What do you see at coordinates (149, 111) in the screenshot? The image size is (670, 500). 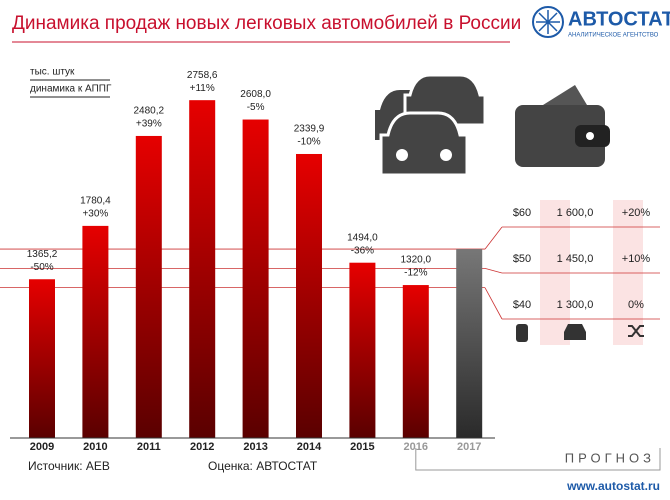 I see `value-label: 2480,2` at bounding box center [149, 111].